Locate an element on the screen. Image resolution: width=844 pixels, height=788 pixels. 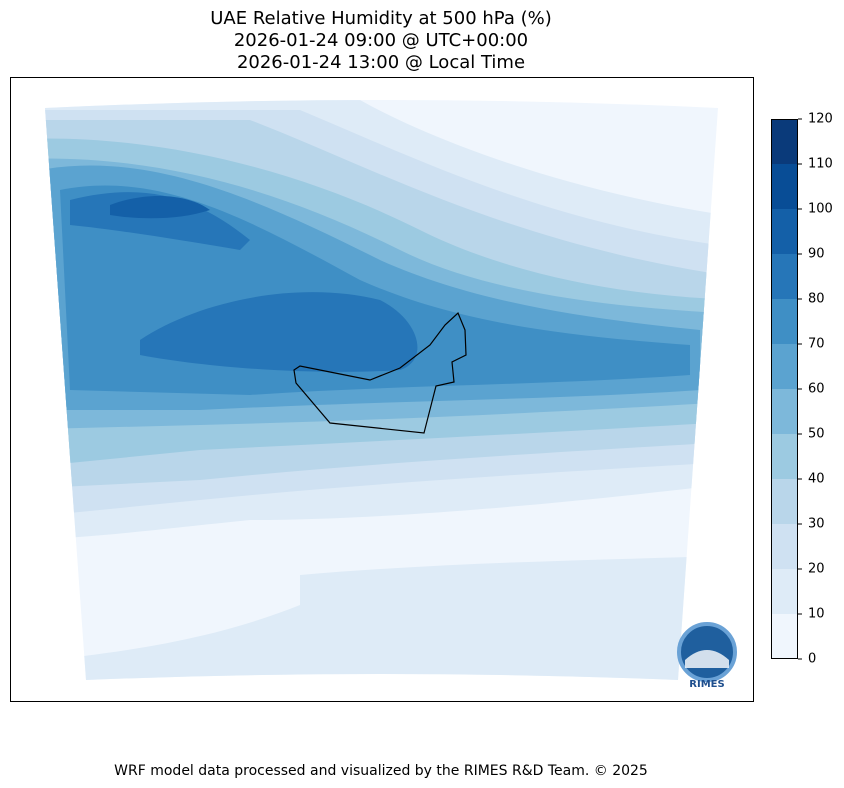
title-line: 2026-01-24 09:00 @ UTC+00:00 is located at coordinates (381, 40).